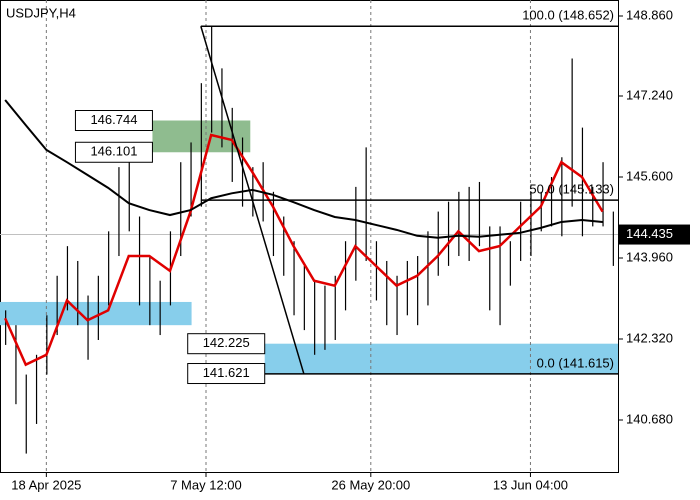 The image size is (700, 500). I want to click on fib-label: 50.0 (145.133), so click(571, 189).